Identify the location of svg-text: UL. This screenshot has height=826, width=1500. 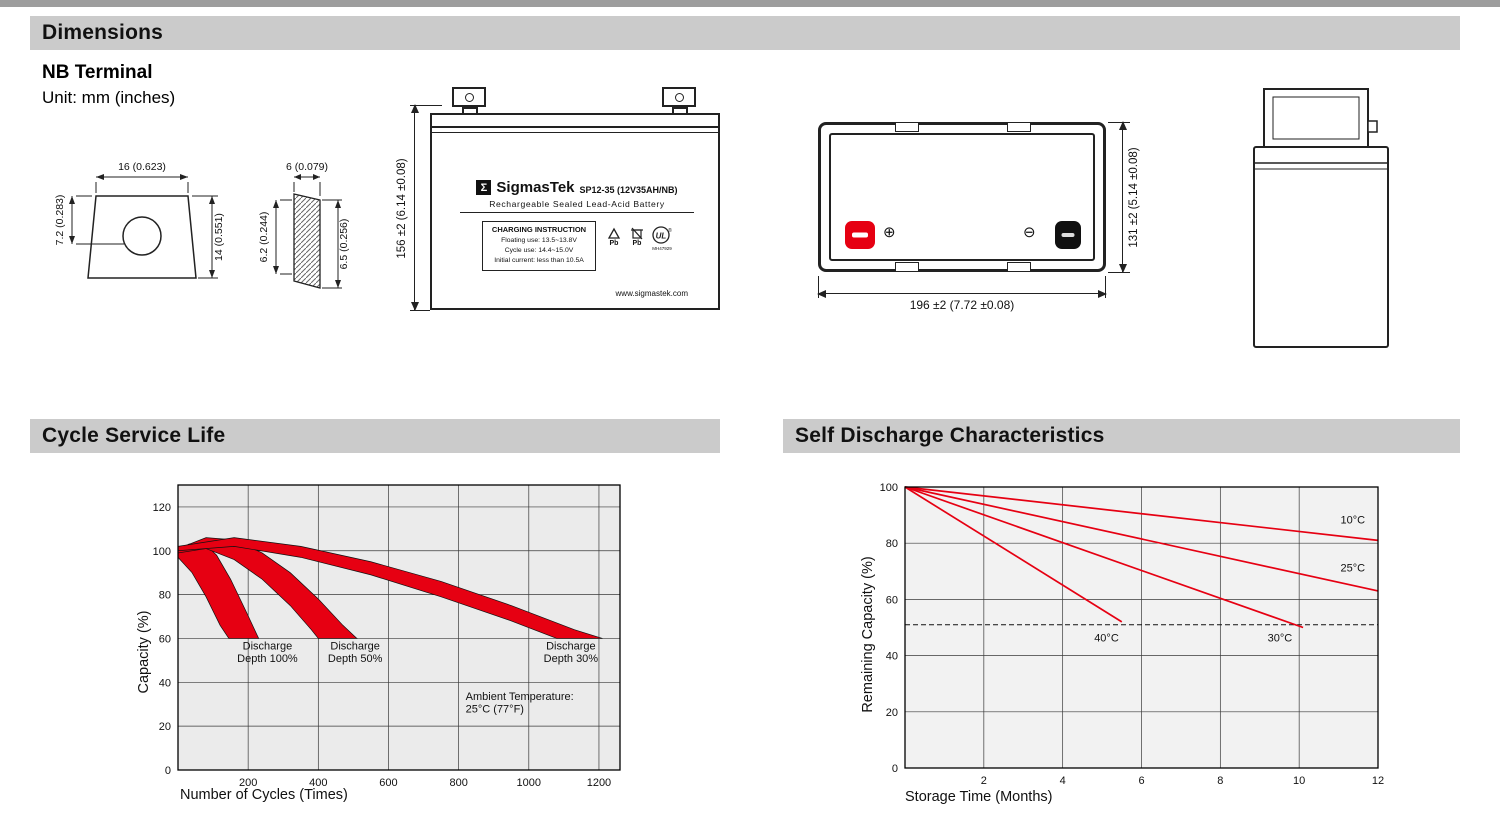
(661, 236).